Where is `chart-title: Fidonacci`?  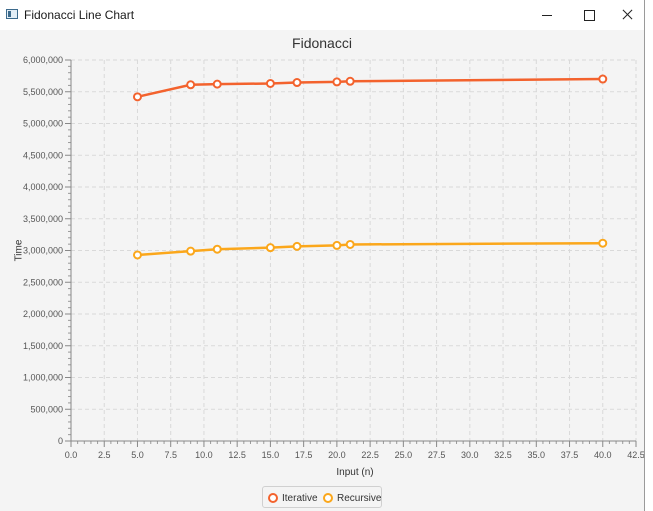 chart-title: Fidonacci is located at coordinates (322, 43).